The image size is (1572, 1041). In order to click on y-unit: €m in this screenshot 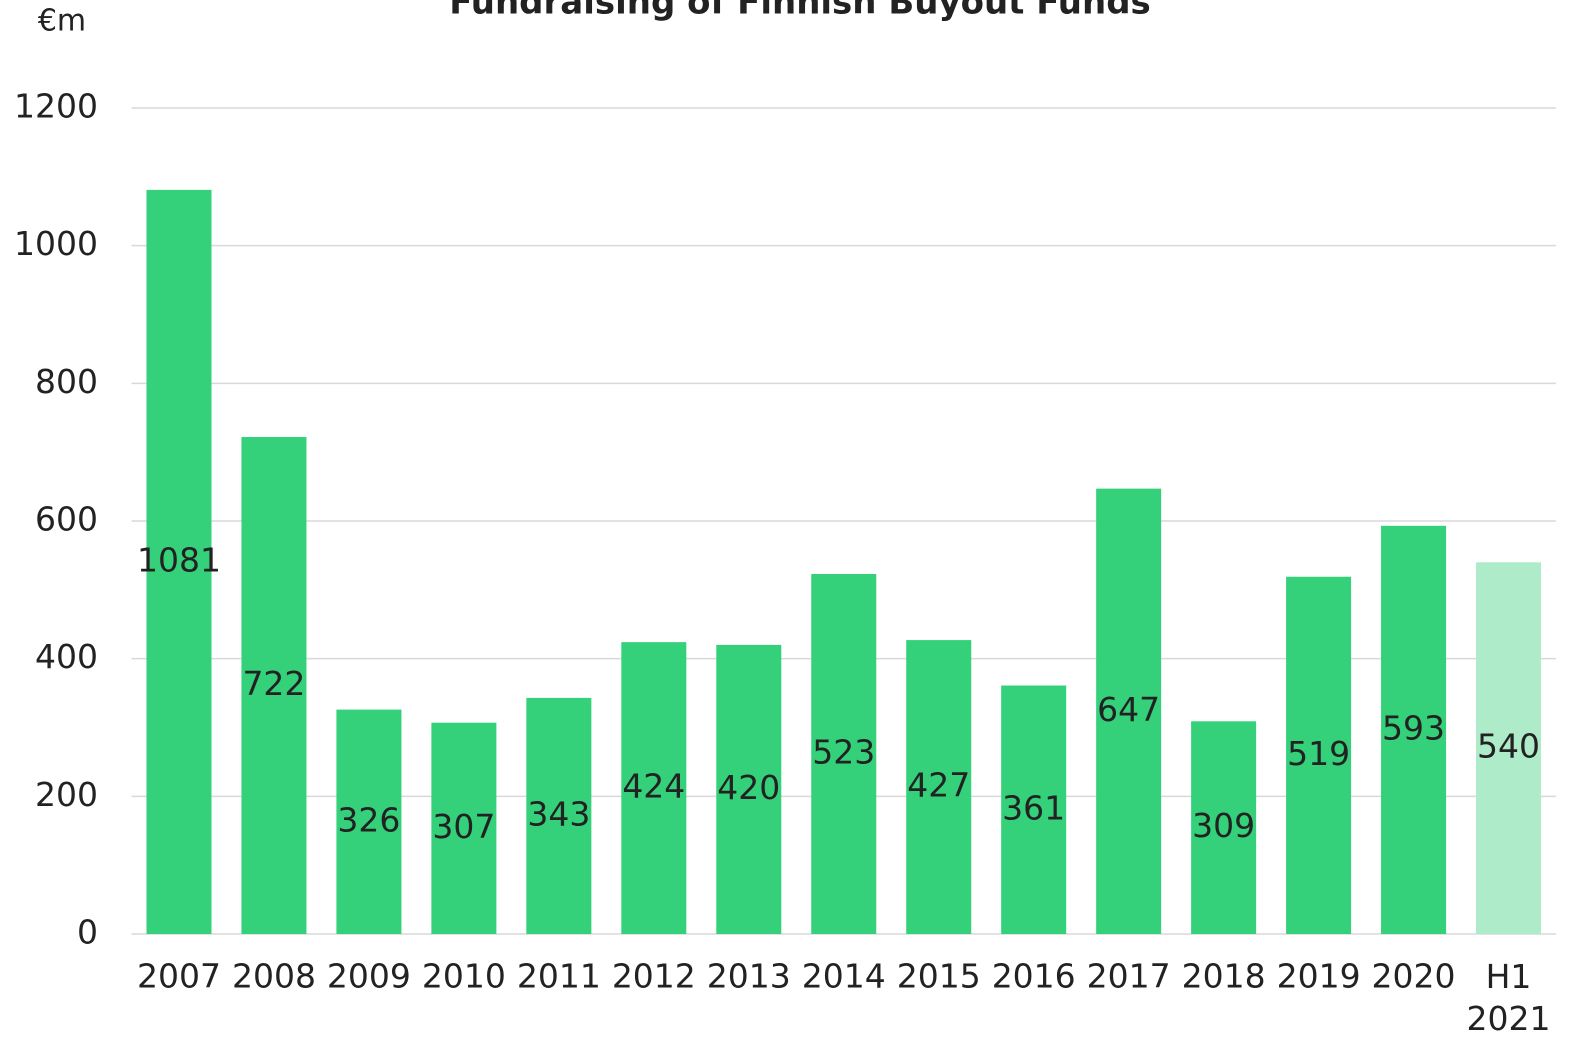, I will do `click(62, 21)`.